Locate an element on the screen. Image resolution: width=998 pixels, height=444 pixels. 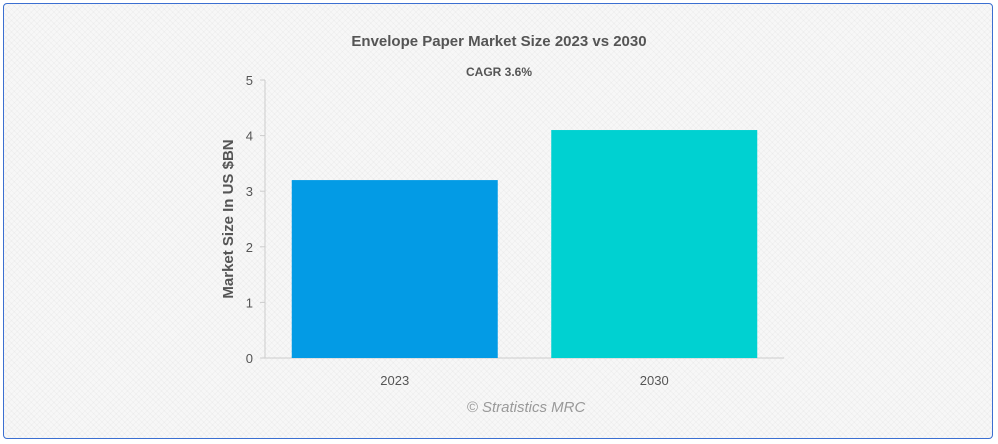
y-axis-title: Market Size In US $BN is located at coordinates (228, 218).